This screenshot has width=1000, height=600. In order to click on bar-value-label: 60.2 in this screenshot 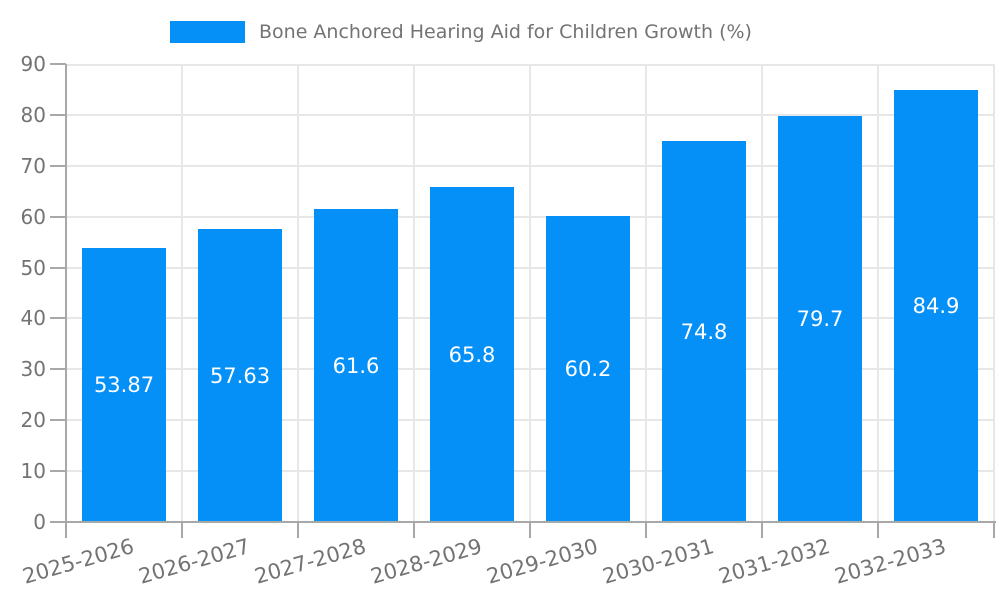, I will do `click(588, 369)`.